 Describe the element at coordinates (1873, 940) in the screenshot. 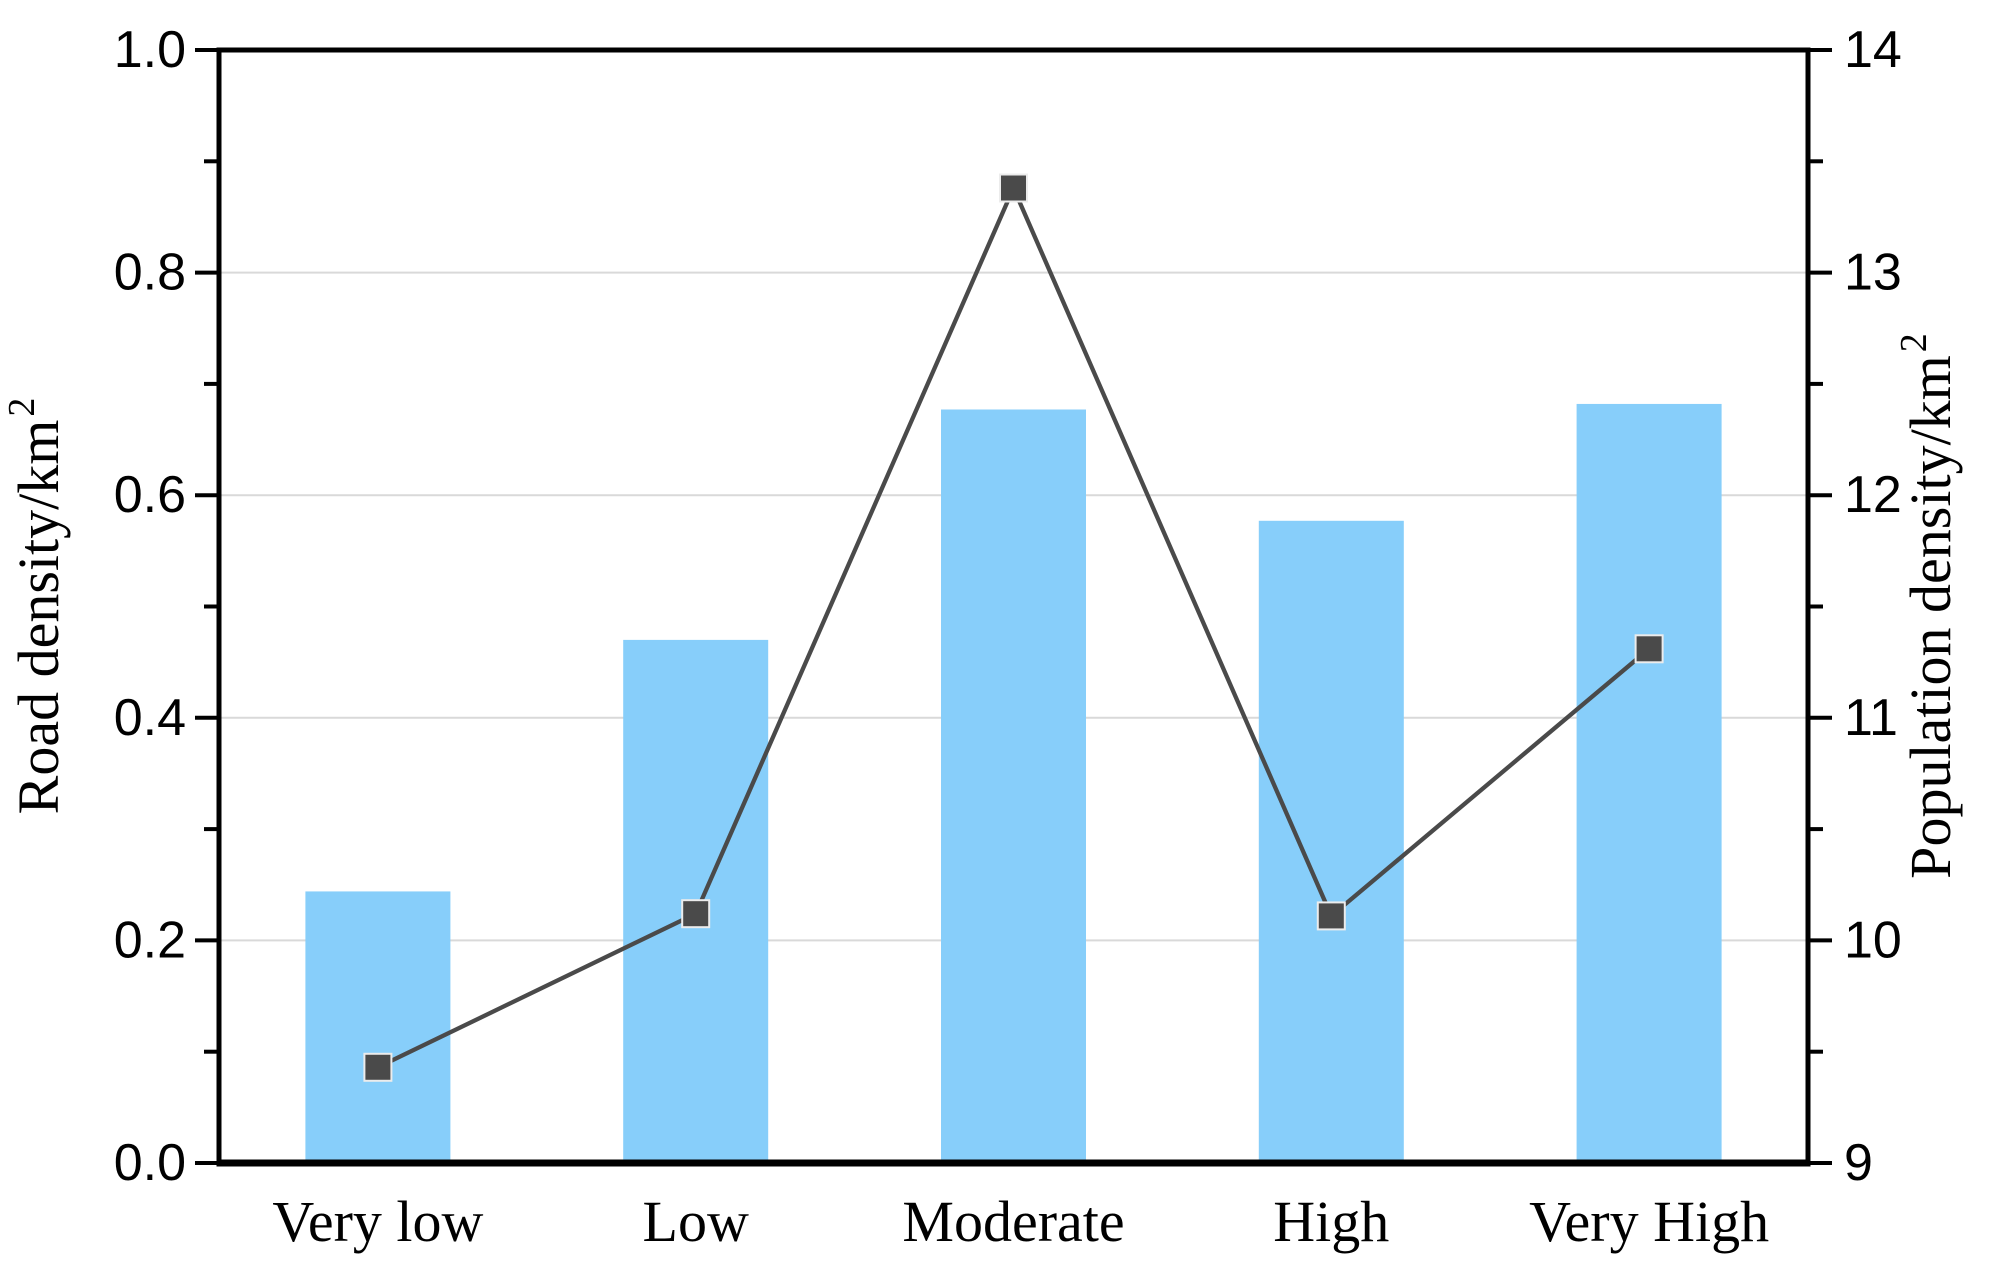

I see `right-axis-tick-label: 10` at that location.